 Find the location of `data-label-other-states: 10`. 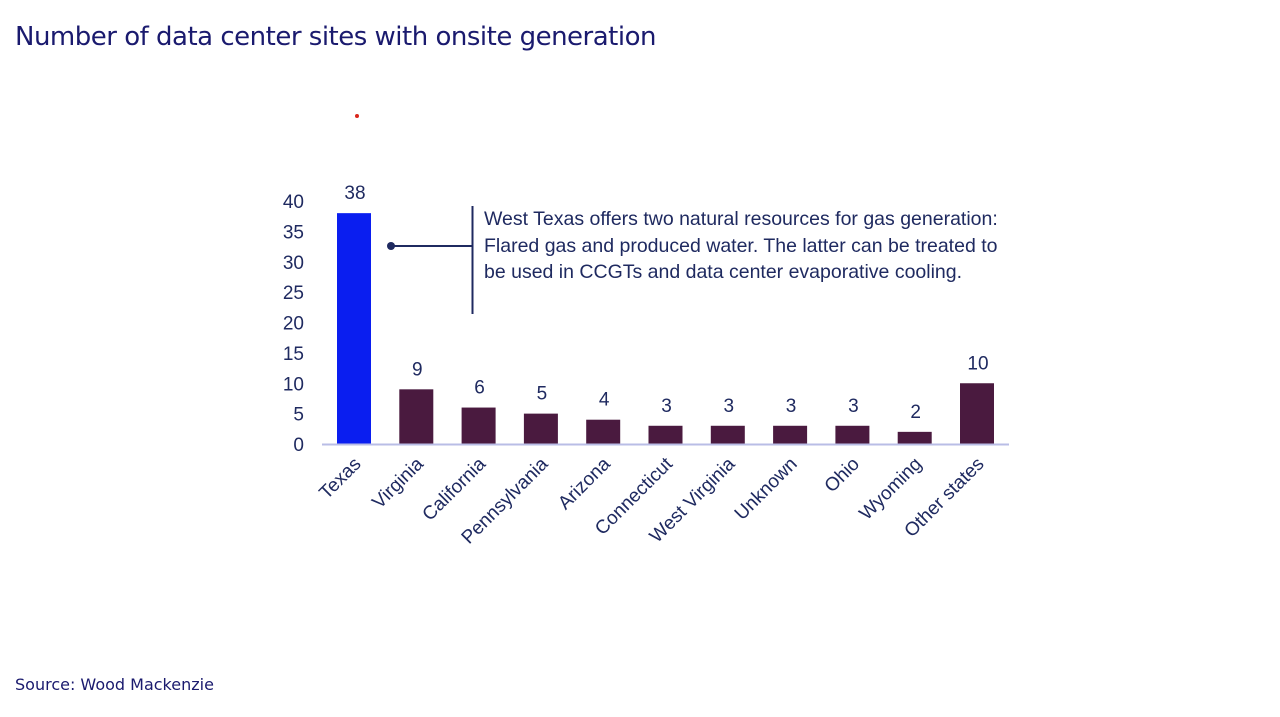

data-label-other-states: 10 is located at coordinates (977, 363).